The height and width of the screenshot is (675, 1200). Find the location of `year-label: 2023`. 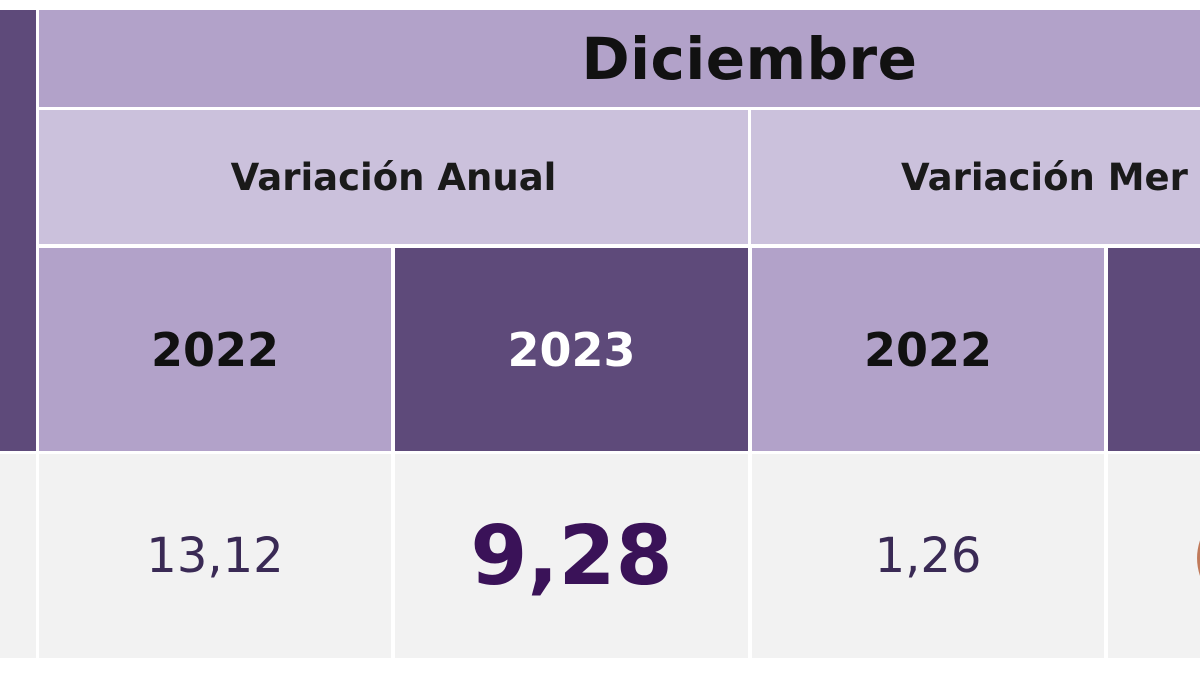

year-label: 2023 is located at coordinates (571, 349).